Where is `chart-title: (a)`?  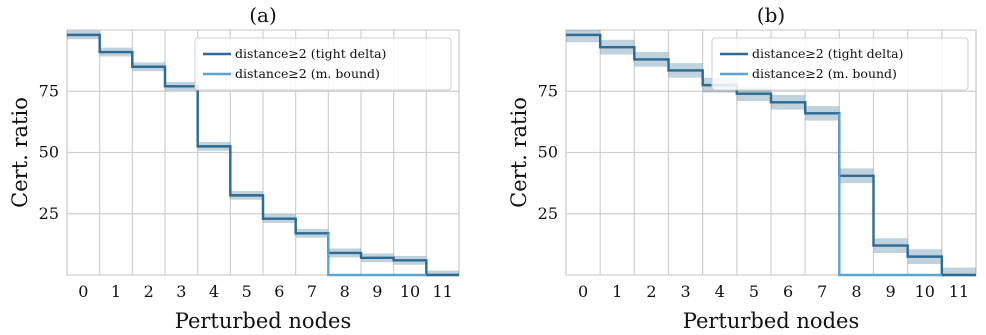 chart-title: (a) is located at coordinates (263, 15).